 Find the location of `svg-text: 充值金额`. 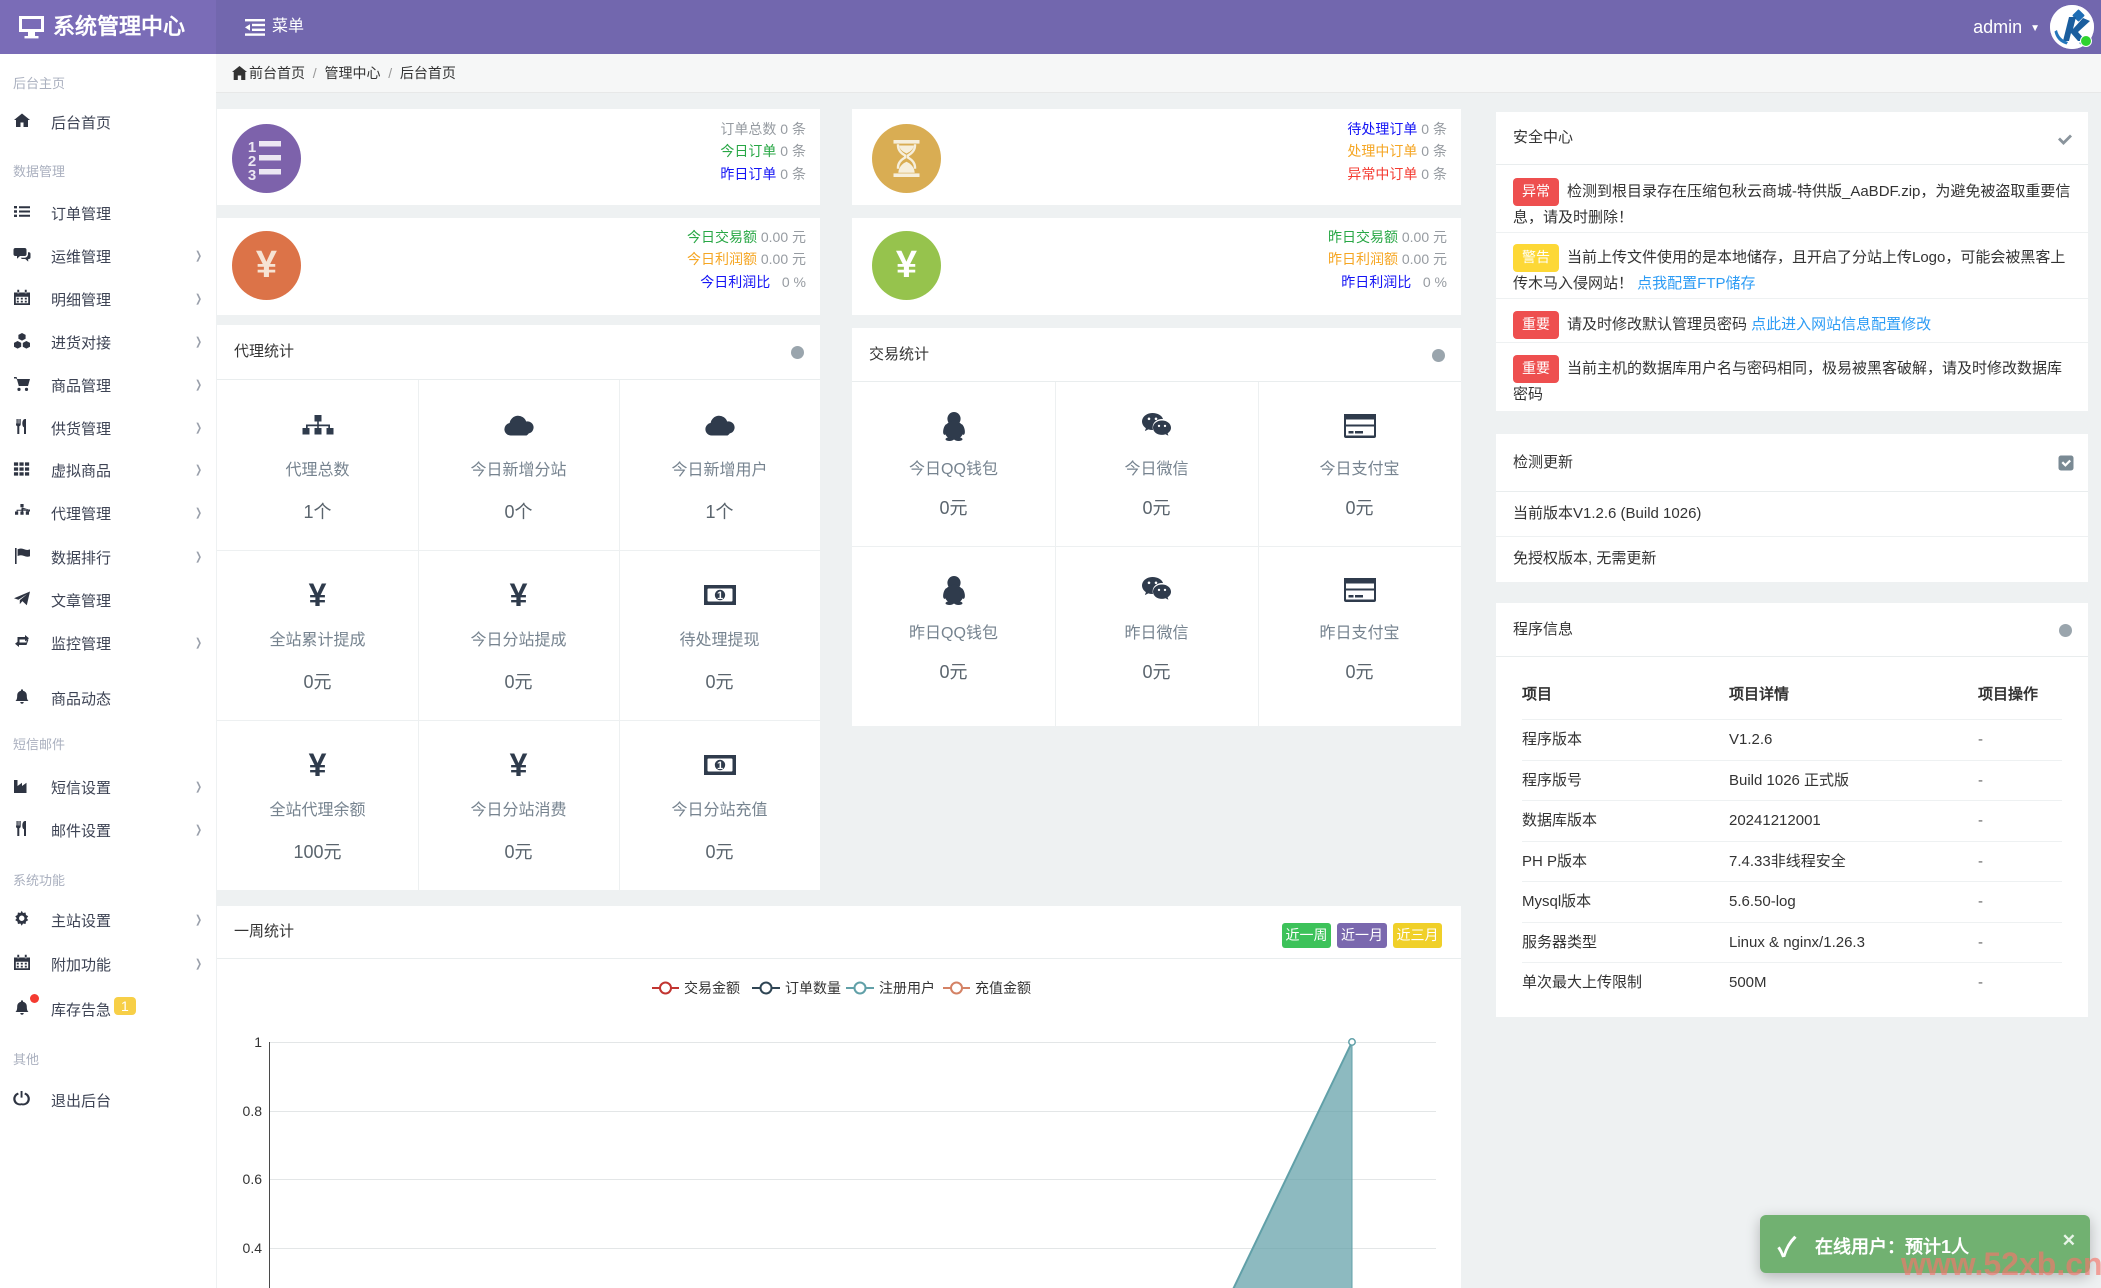

svg-text: 充值金额 is located at coordinates (1003, 988).